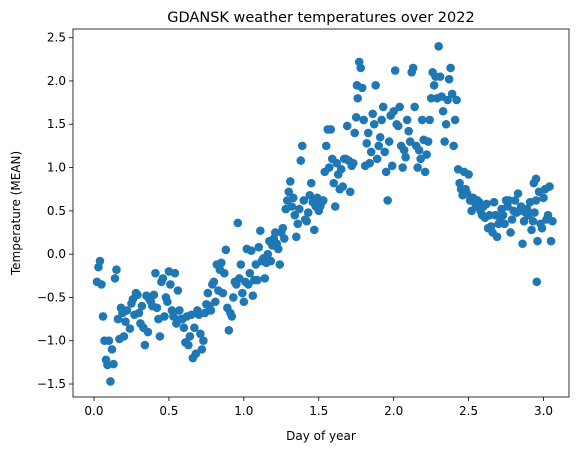 The height and width of the screenshot is (453, 579). Describe the element at coordinates (93, 411) in the screenshot. I see `x-tick-label: 0.0` at that location.